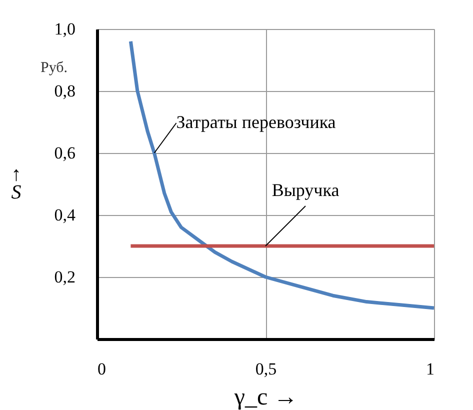 Image resolution: width=473 pixels, height=410 pixels. I want to click on y-tick-label: 1,0, so click(65, 29).